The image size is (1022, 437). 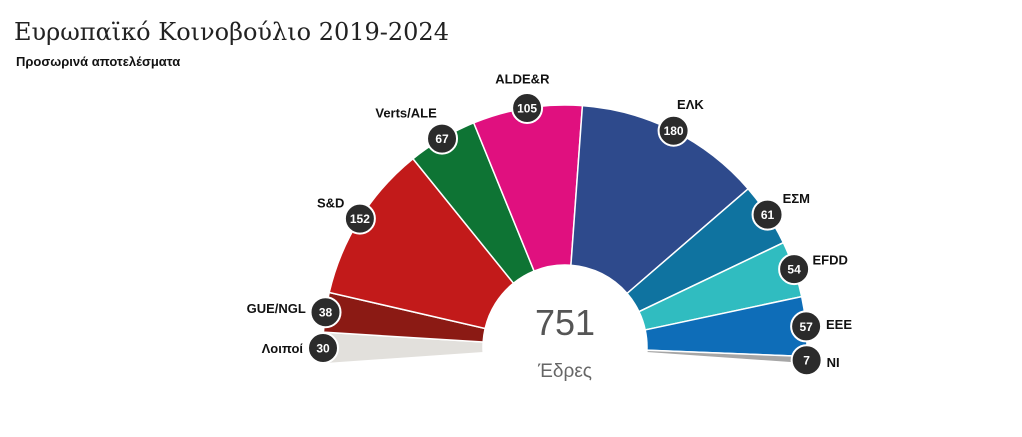 What do you see at coordinates (421, 243) in the screenshot?
I see `slice-s-d` at bounding box center [421, 243].